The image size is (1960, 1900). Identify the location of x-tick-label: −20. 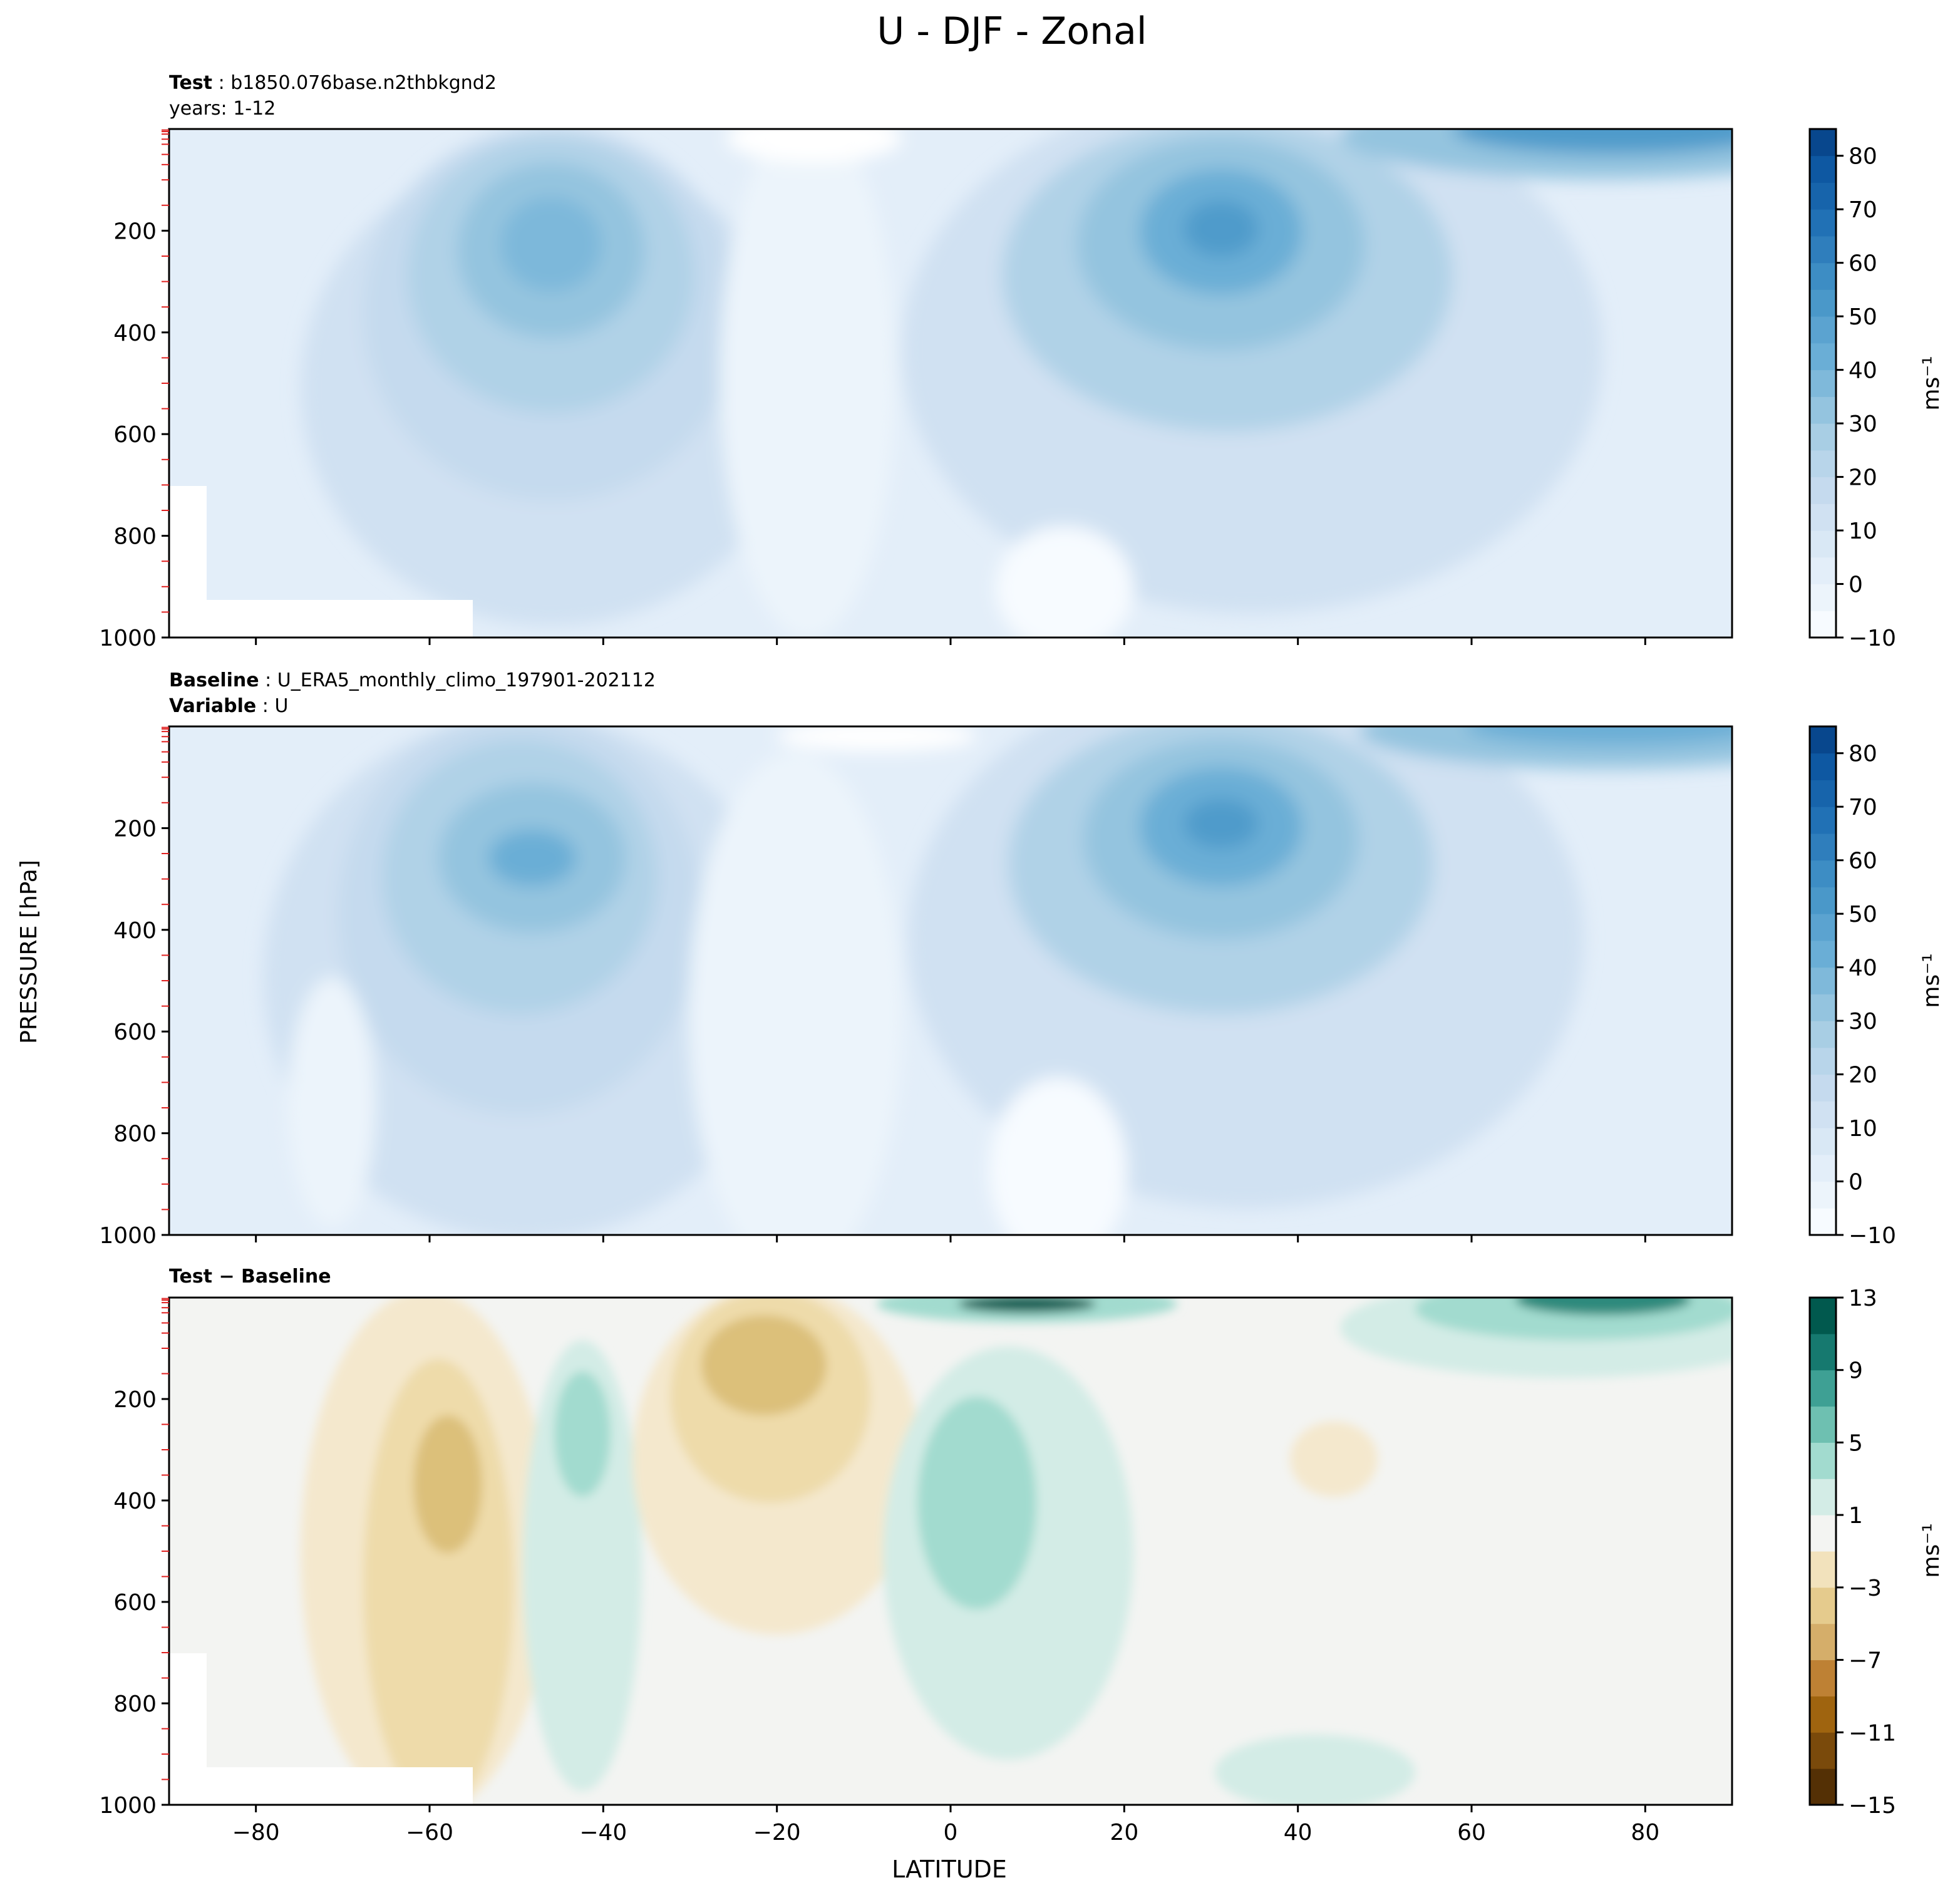
(777, 1833).